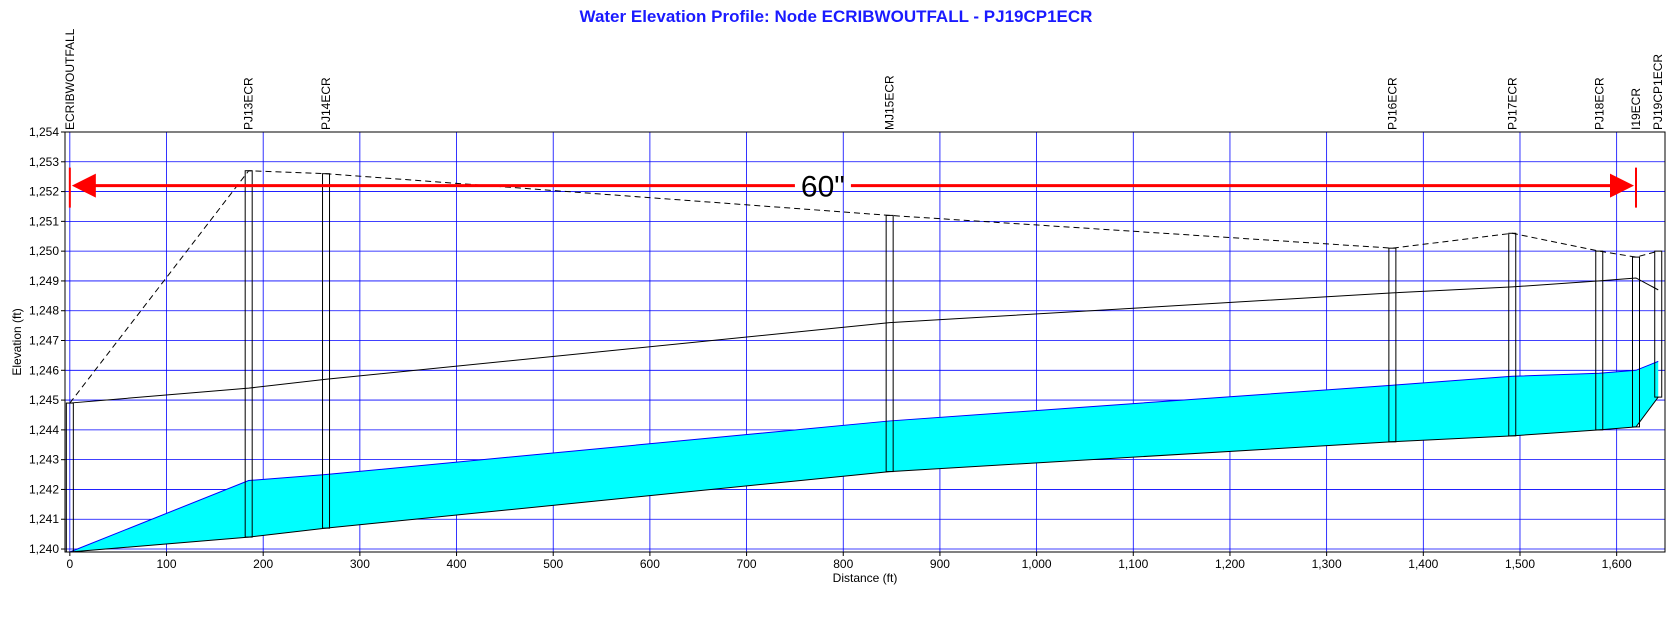 Image resolution: width=1673 pixels, height=630 pixels. Describe the element at coordinates (1617, 564) in the screenshot. I see `x-tick-label: 1,600` at that location.